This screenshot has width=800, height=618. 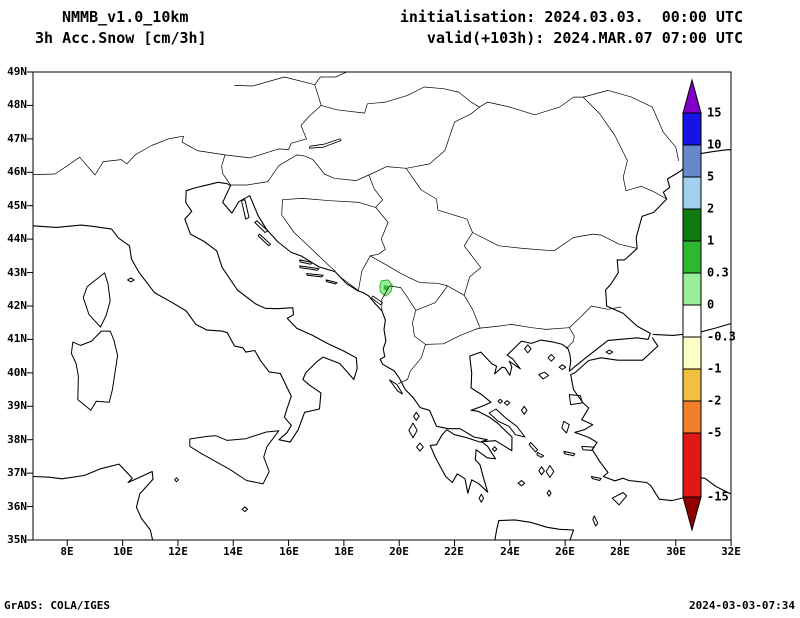 What do you see at coordinates (718, 273) in the screenshot?
I see `colorbar-label: 0.3` at bounding box center [718, 273].